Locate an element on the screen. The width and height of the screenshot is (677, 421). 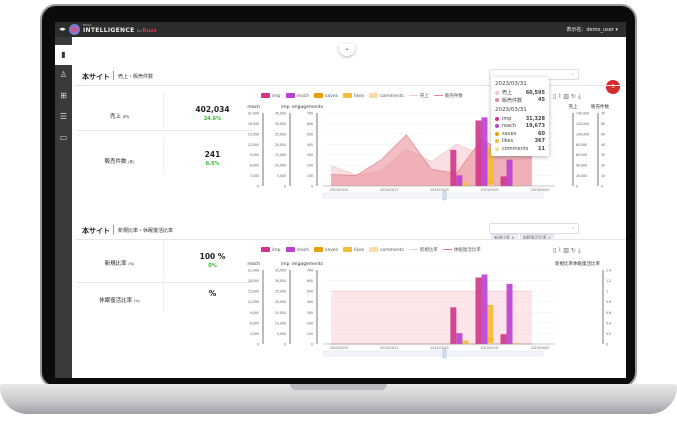
x-tick-label: 2023/03/25 is located at coordinates (339, 190).